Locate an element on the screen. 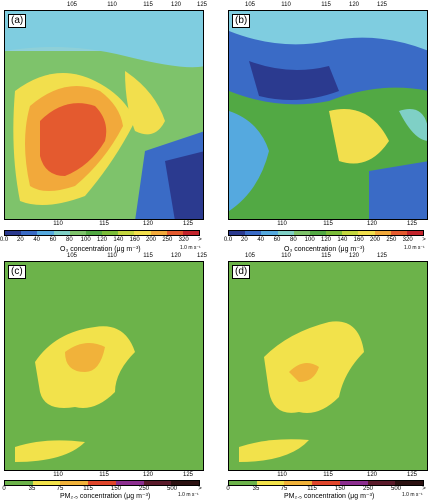 This screenshot has height=500, width=434. colorbar-tick: 20 is located at coordinates (20, 240).